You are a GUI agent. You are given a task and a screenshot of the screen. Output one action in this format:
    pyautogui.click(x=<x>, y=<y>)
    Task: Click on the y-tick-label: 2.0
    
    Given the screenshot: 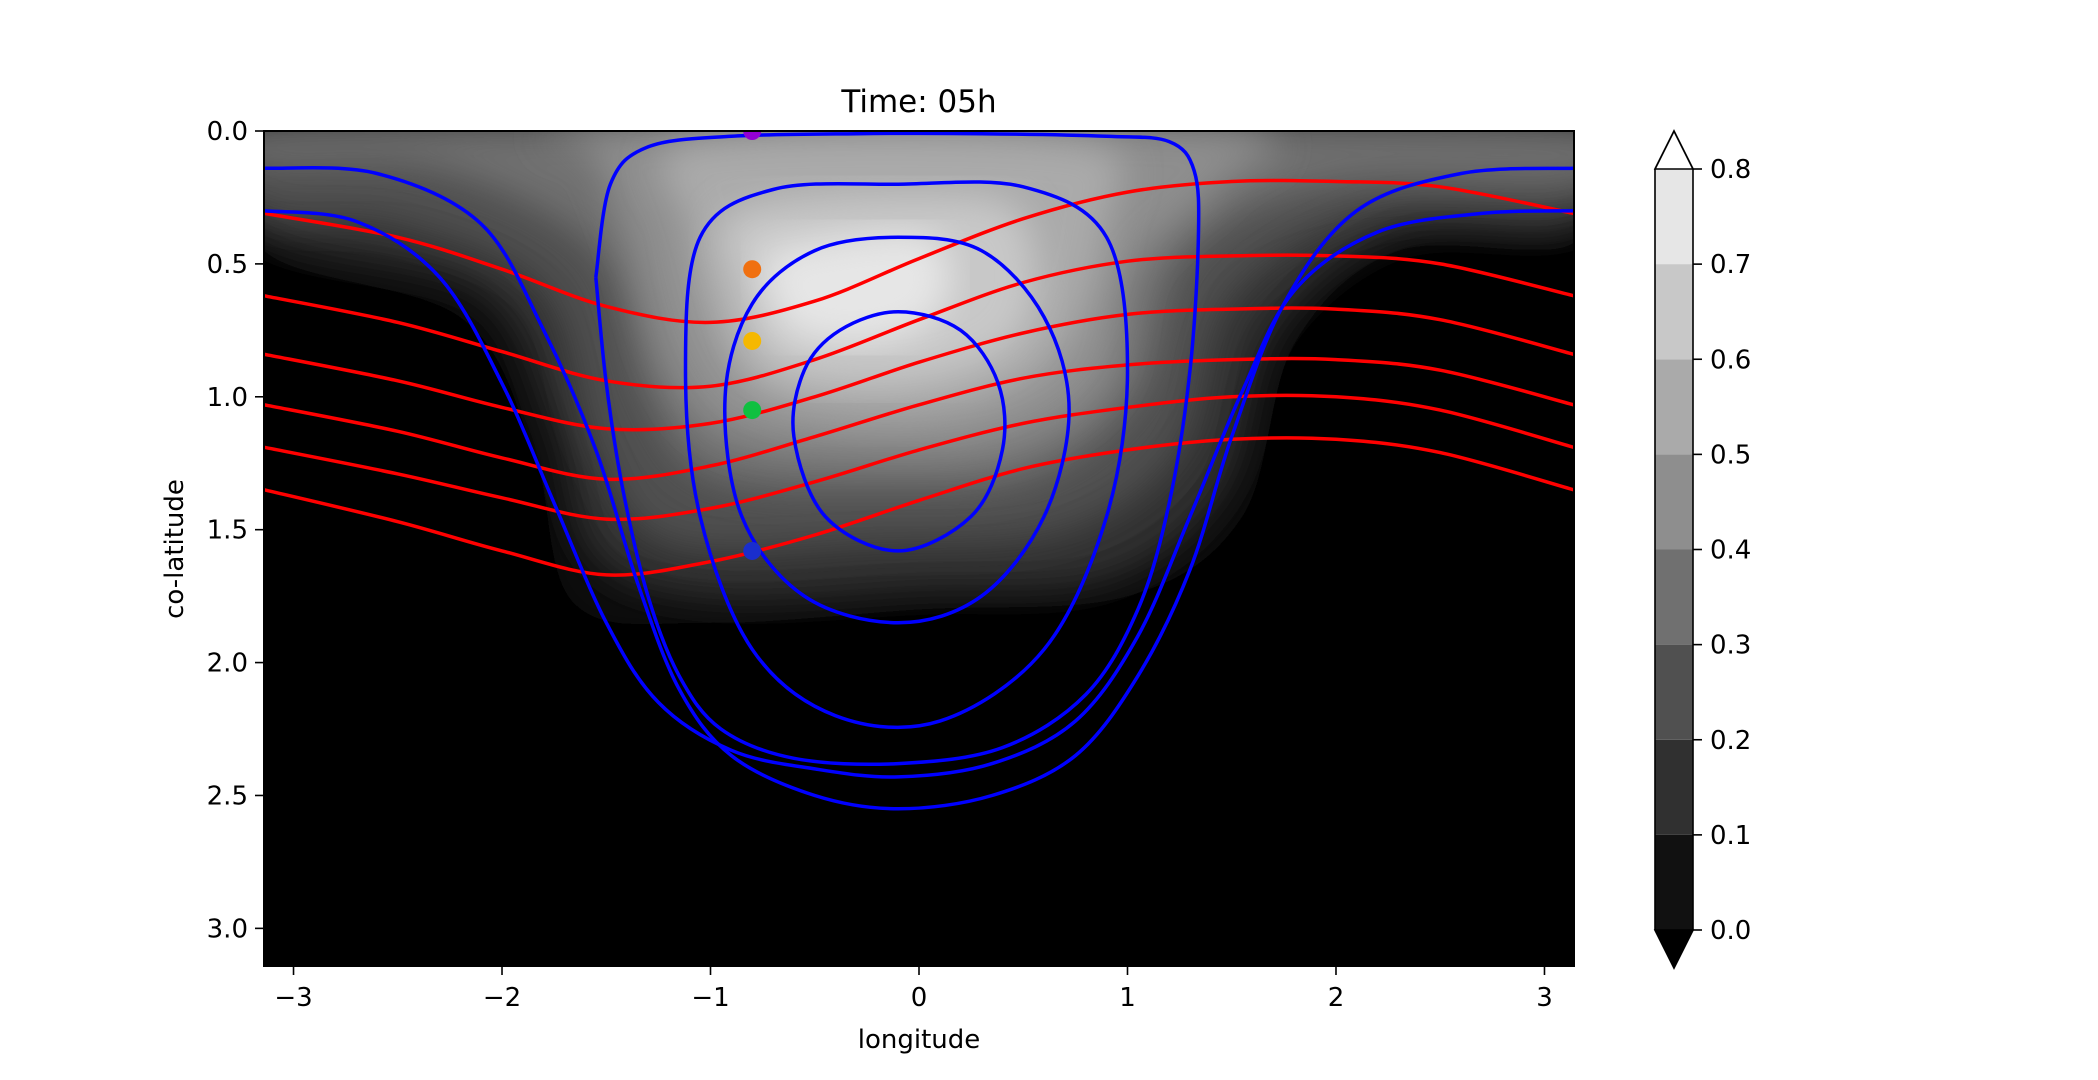 What is the action you would take?
    pyautogui.click(x=227, y=664)
    